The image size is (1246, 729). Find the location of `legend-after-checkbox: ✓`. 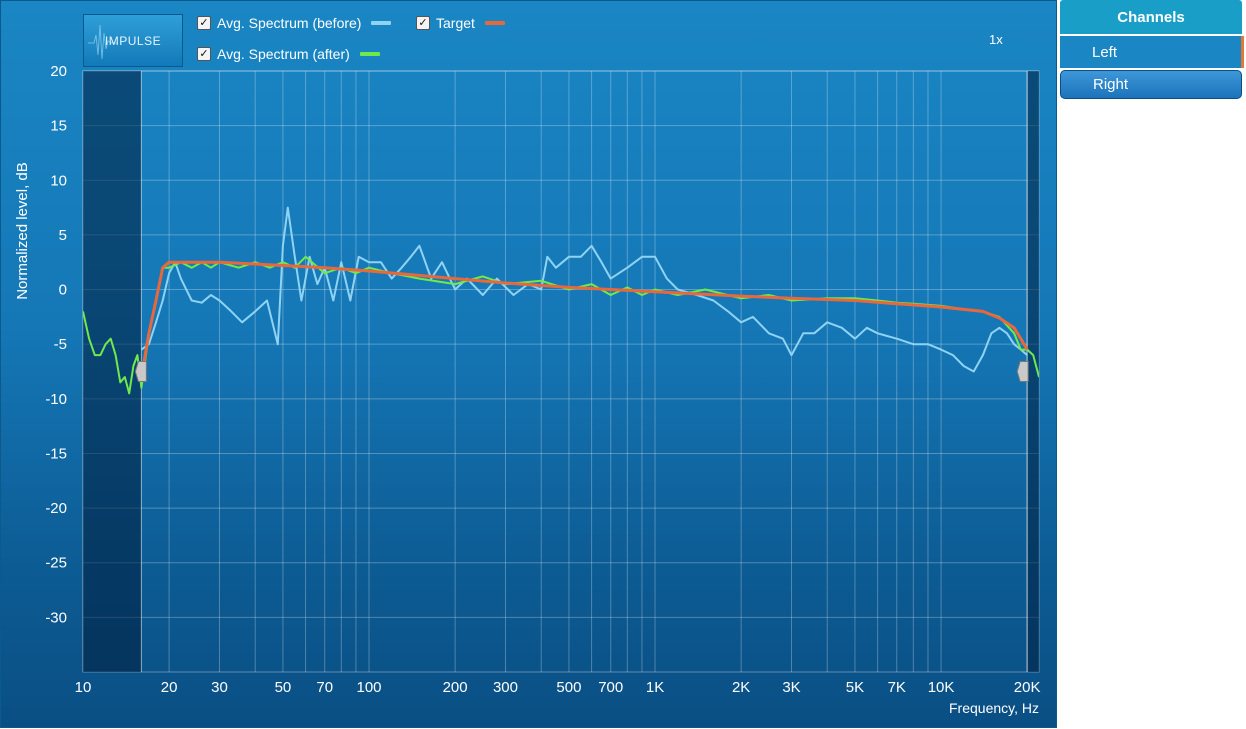

legend-after-checkbox: ✓ is located at coordinates (204, 54).